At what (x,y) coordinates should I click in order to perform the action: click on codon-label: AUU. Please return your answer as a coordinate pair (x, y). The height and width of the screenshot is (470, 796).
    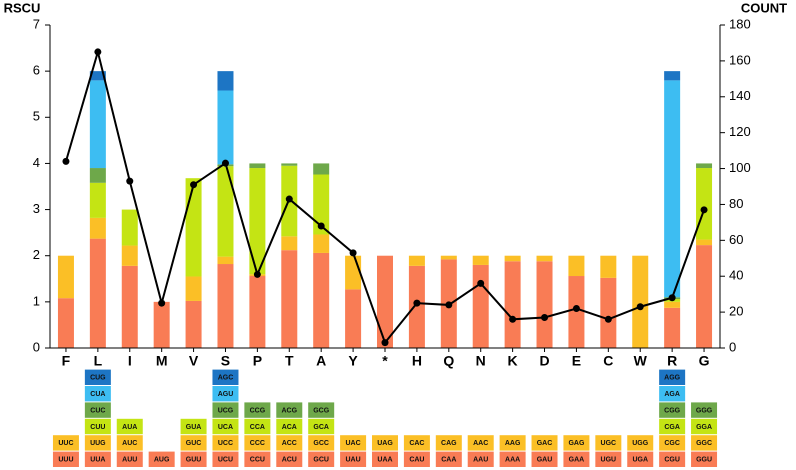
    Looking at the image, I should click on (129, 460).